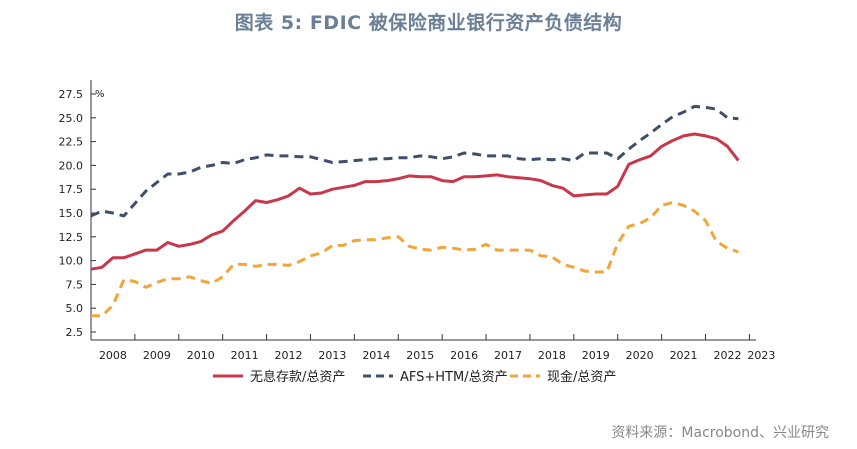 This screenshot has width=857, height=449. Describe the element at coordinates (428, 23) in the screenshot. I see `chart-title: 图表 5: FDIC 被保险商业银行资产负债结构` at that location.